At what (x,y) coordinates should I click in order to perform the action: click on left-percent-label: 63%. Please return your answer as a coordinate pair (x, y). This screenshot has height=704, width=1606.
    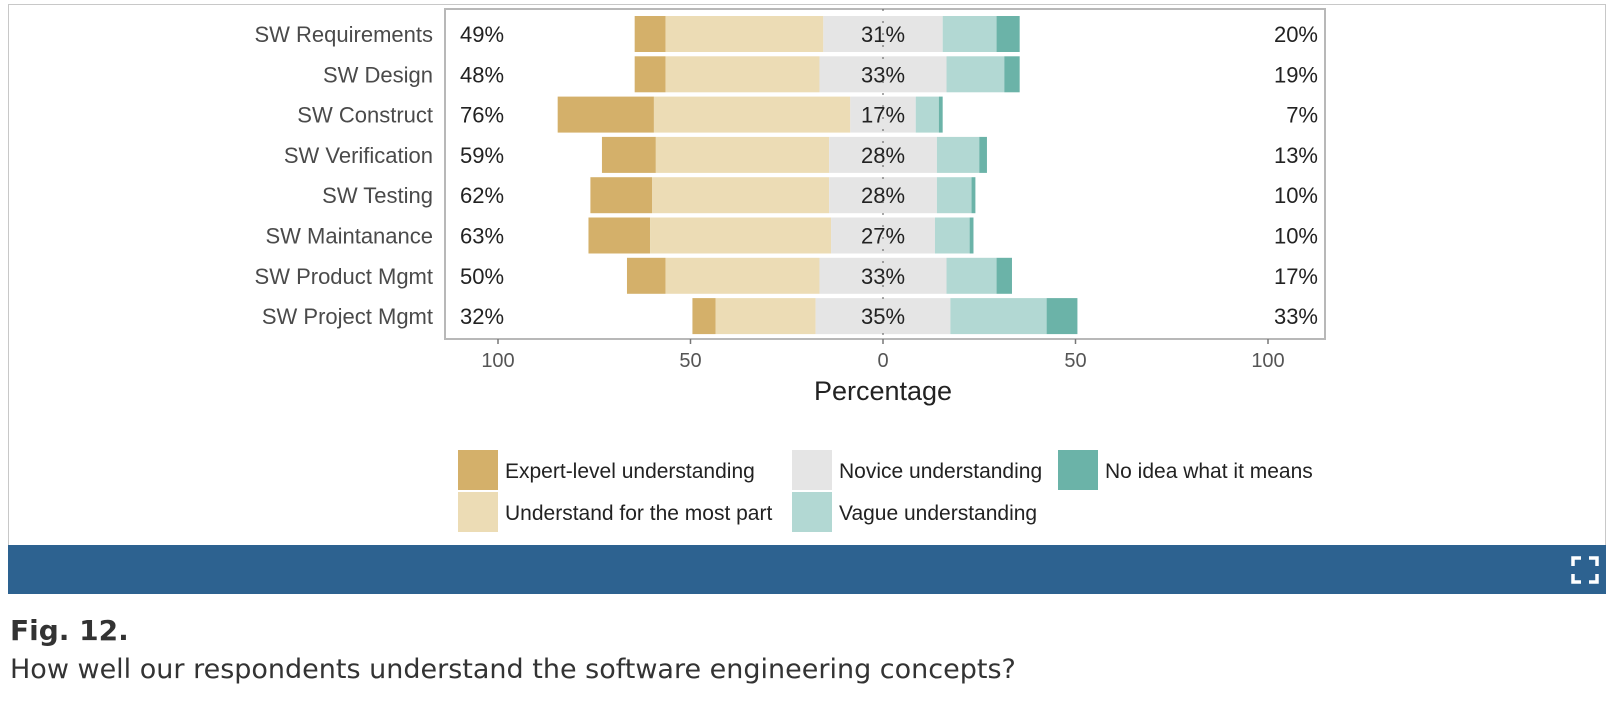
    Looking at the image, I should click on (482, 236).